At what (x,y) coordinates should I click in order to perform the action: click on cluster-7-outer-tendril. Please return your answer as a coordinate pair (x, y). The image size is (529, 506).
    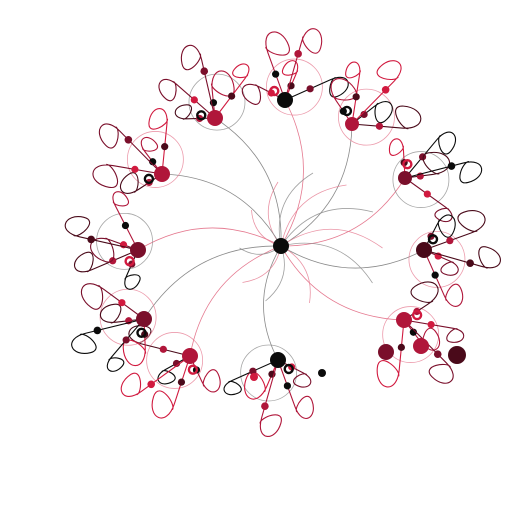
    Looking at the image, I should click on (270, 398).